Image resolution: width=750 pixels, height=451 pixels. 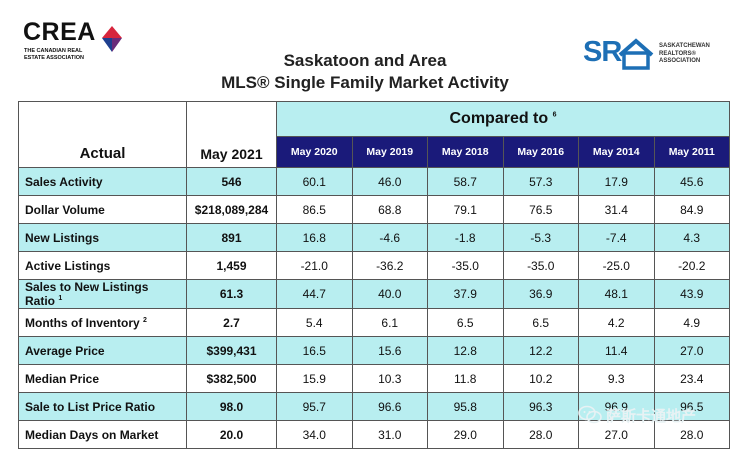 What do you see at coordinates (590, 414) in the screenshot?
I see `wechat-icon` at bounding box center [590, 414].